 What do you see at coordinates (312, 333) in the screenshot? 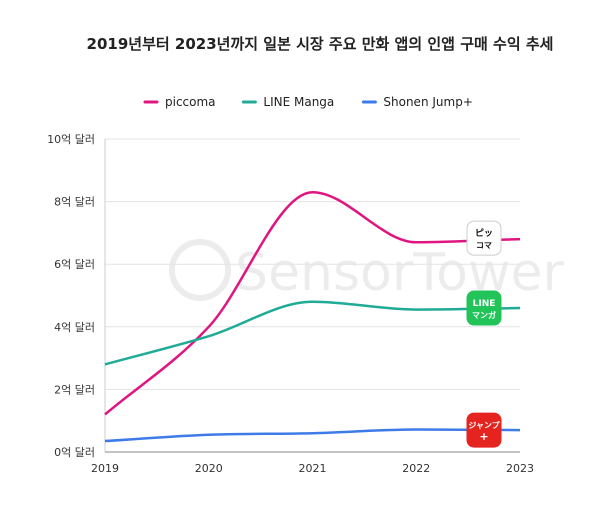
I see `series-line-line-manga` at bounding box center [312, 333].